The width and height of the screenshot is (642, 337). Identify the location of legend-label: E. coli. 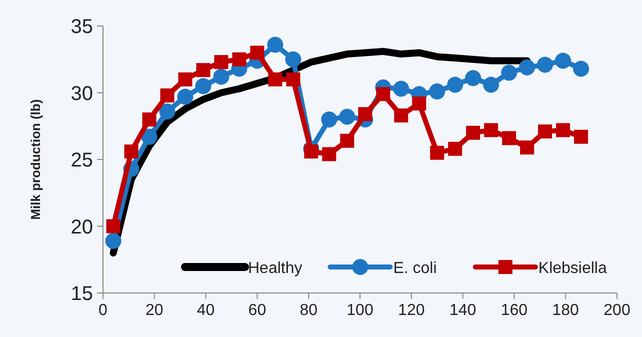
(415, 268).